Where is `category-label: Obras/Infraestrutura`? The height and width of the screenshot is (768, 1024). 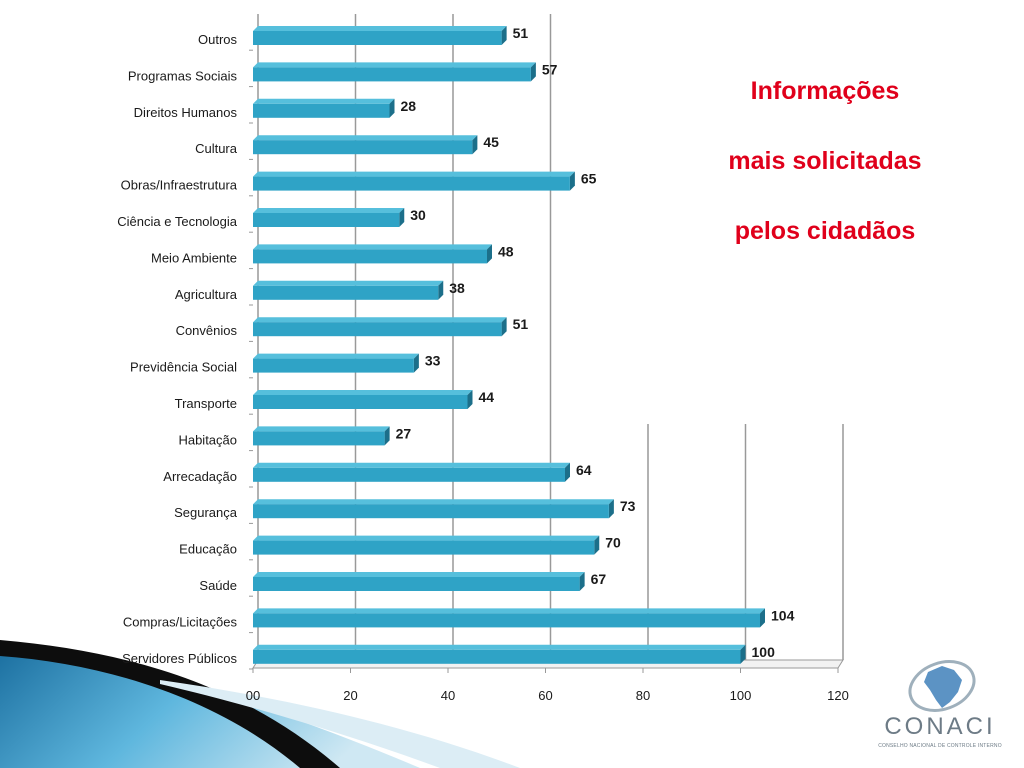
category-label: Obras/Infraestrutura is located at coordinates (179, 185).